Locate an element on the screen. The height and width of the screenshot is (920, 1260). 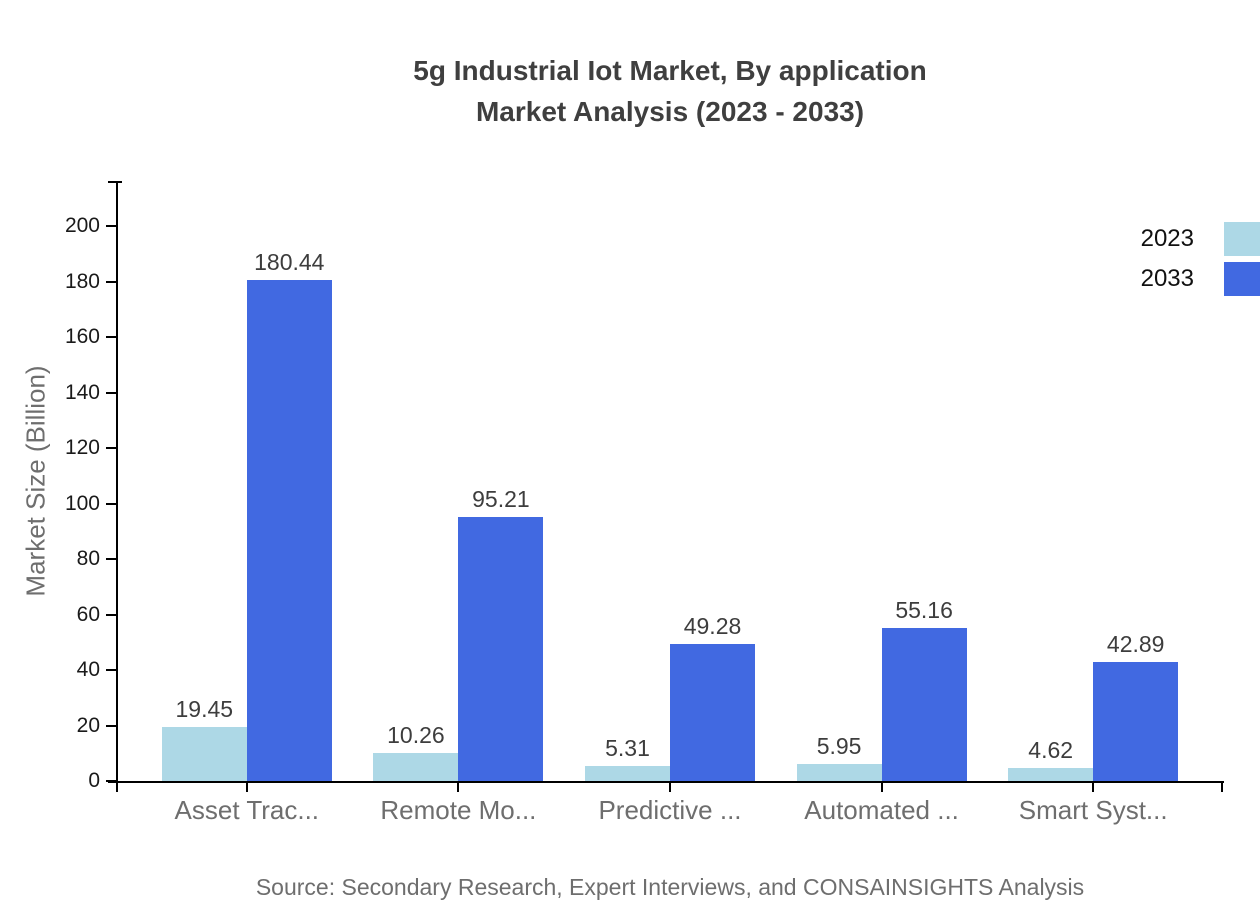
legend: 2023 2033 is located at coordinates (1200, 259).